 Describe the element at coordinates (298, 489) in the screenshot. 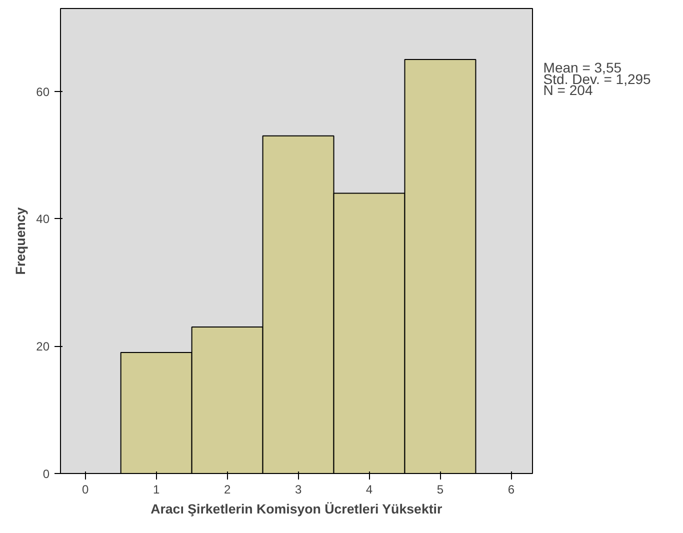

I see `x-tick-label: 3` at that location.